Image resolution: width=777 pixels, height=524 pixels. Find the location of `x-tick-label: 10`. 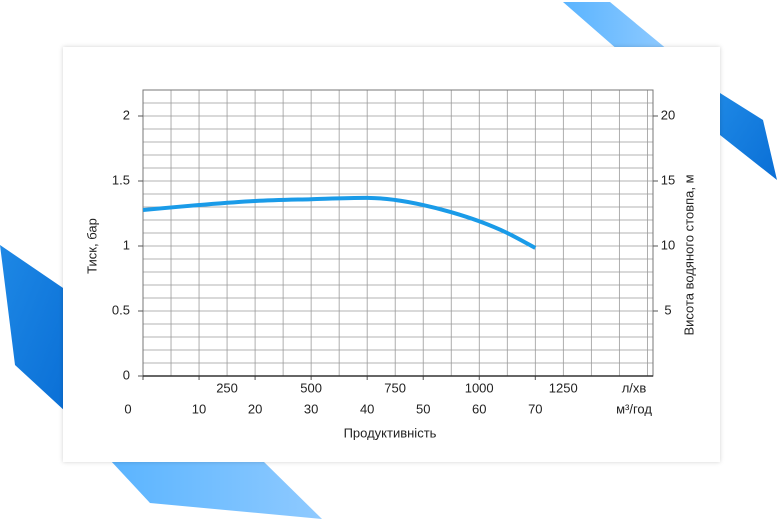

x-tick-label: 10 is located at coordinates (199, 408).